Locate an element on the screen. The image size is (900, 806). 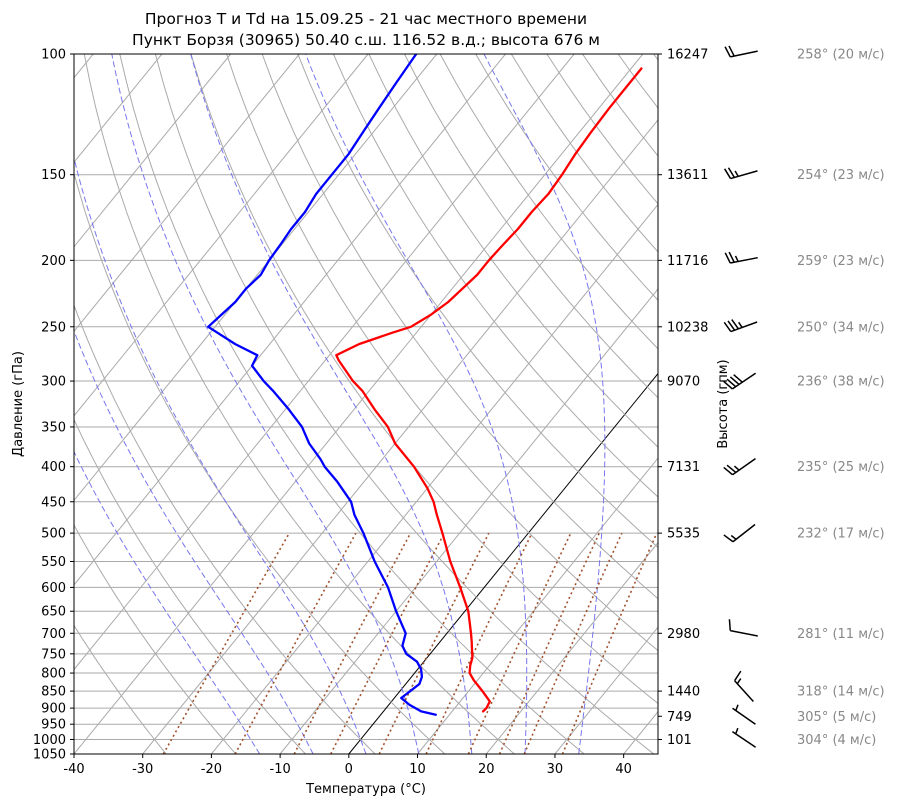
y-tick-label: 650 is located at coordinates (53, 612).